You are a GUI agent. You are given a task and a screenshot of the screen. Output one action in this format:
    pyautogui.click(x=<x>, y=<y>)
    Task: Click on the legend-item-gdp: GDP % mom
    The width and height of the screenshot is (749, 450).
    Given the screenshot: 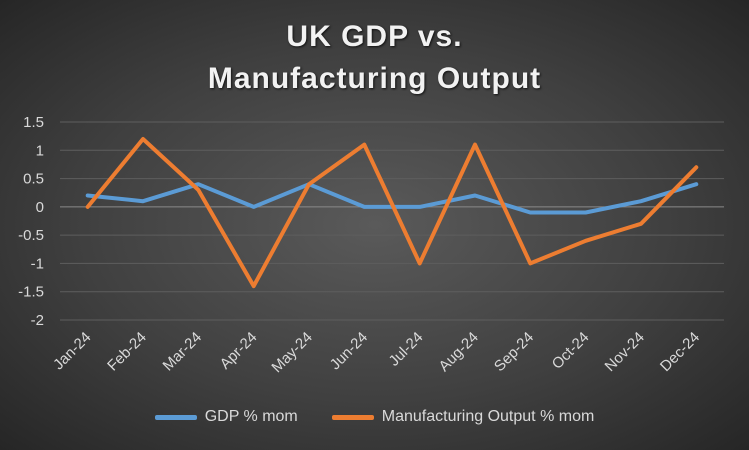 What is the action you would take?
    pyautogui.click(x=226, y=417)
    